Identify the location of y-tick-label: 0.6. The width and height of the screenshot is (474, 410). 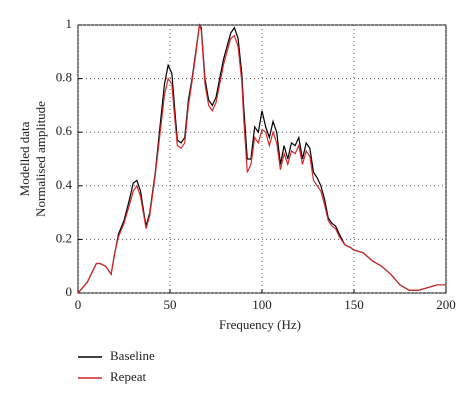
(64, 130).